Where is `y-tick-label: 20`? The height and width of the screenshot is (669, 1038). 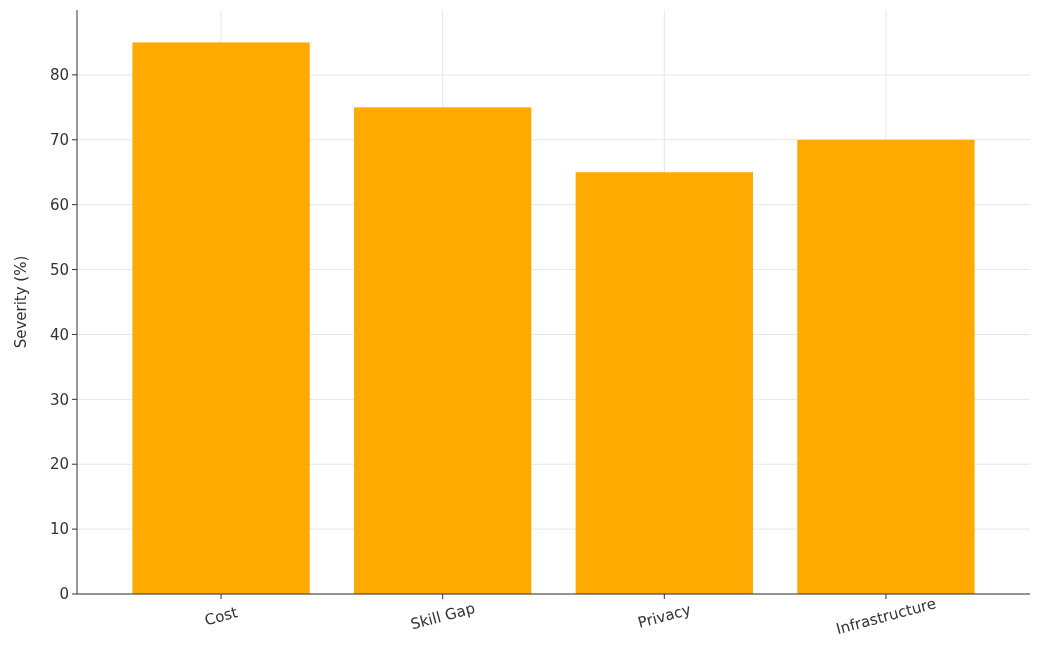
y-tick-label: 20 is located at coordinates (59, 464).